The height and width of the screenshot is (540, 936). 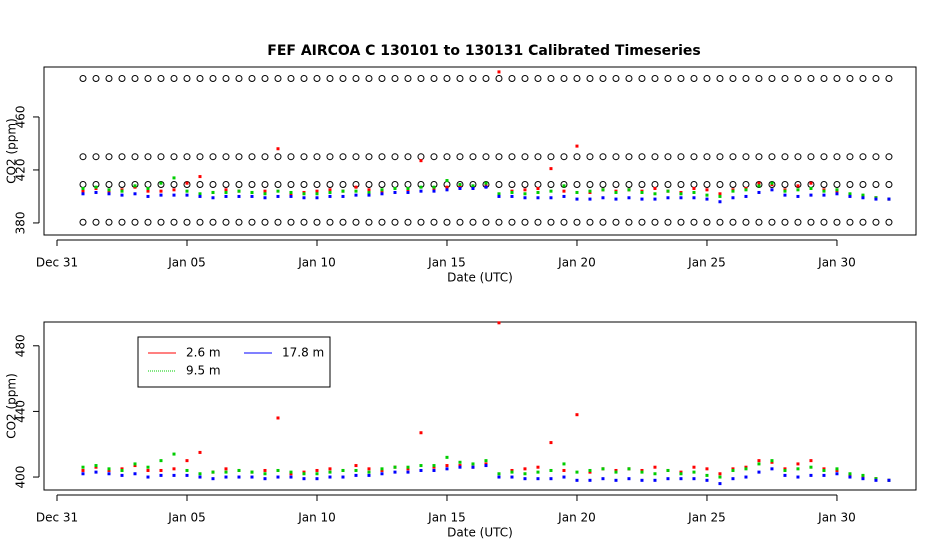 I want to click on y-tick-label: 440, so click(x=21, y=411).